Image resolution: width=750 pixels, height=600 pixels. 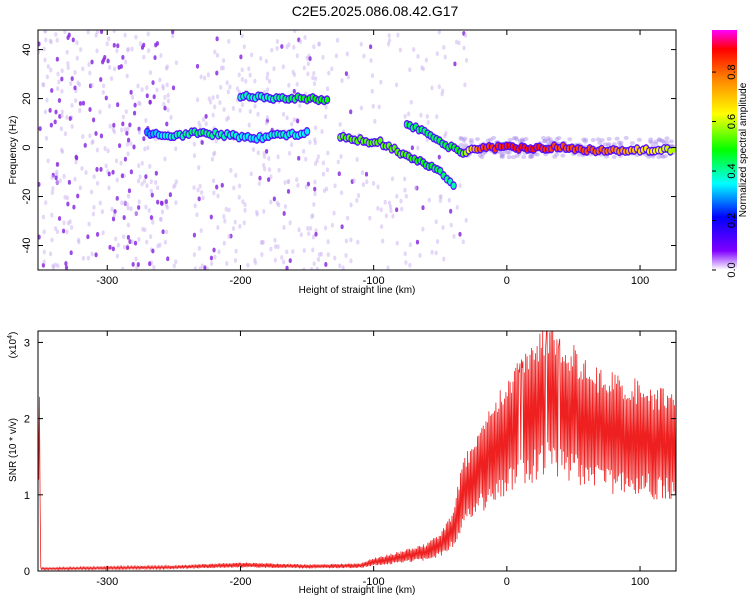 I want to click on colorbar-tick-label: 0.4, so click(x=732, y=170).